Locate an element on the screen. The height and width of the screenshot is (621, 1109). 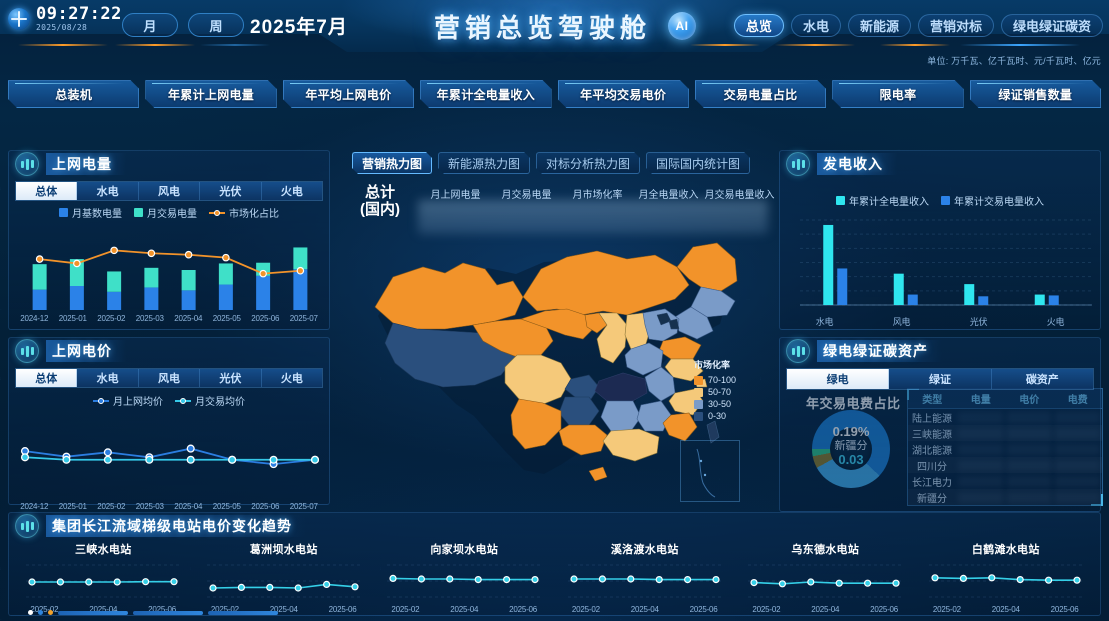
legend-item-avg-trade-price: 月交易均价 is located at coordinates (210, 400).